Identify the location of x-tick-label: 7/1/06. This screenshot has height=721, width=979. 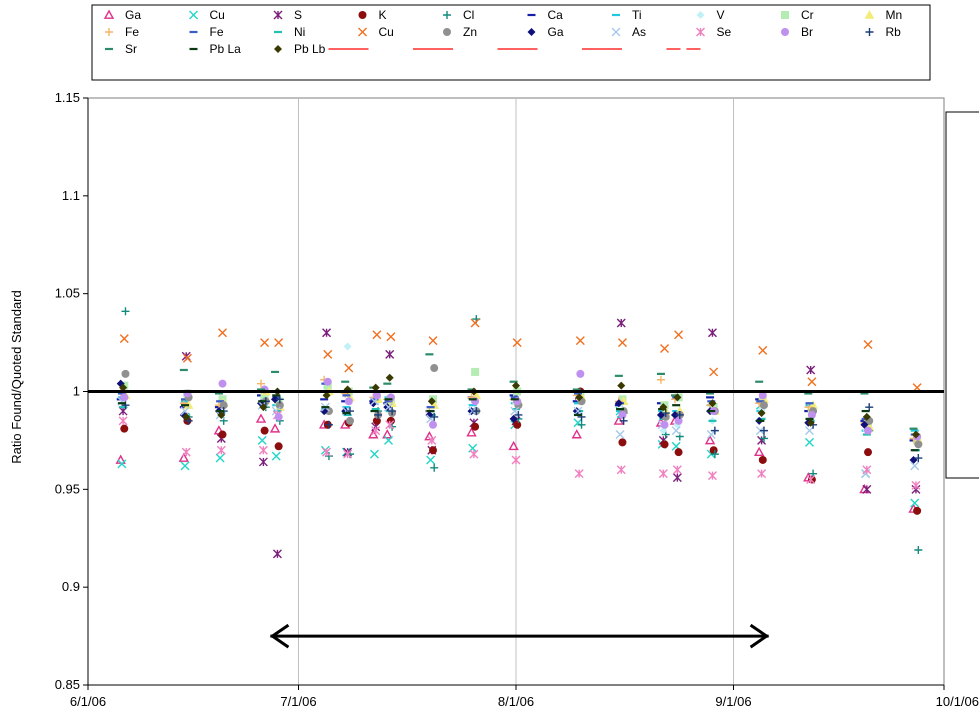
(298, 701).